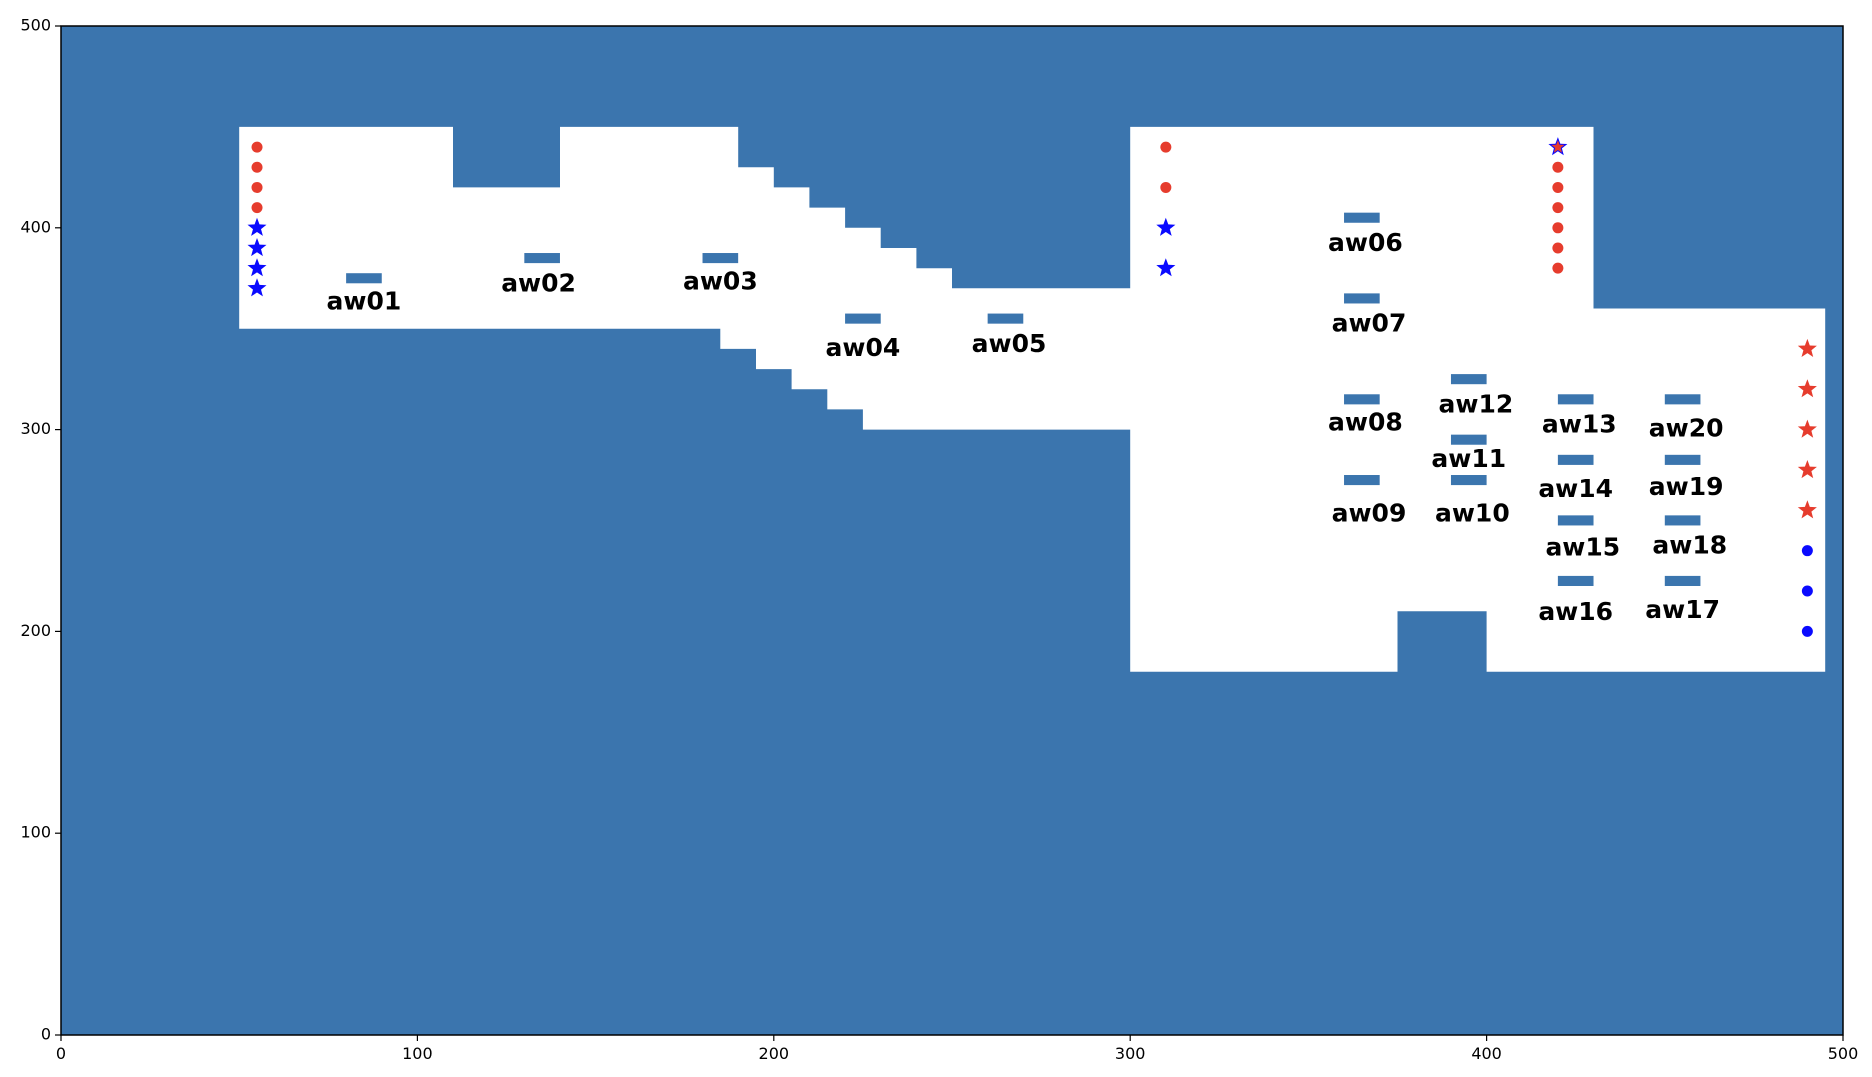 The width and height of the screenshot is (1872, 1077). What do you see at coordinates (1468, 439) in the screenshot?
I see `workstation-aw11` at bounding box center [1468, 439].